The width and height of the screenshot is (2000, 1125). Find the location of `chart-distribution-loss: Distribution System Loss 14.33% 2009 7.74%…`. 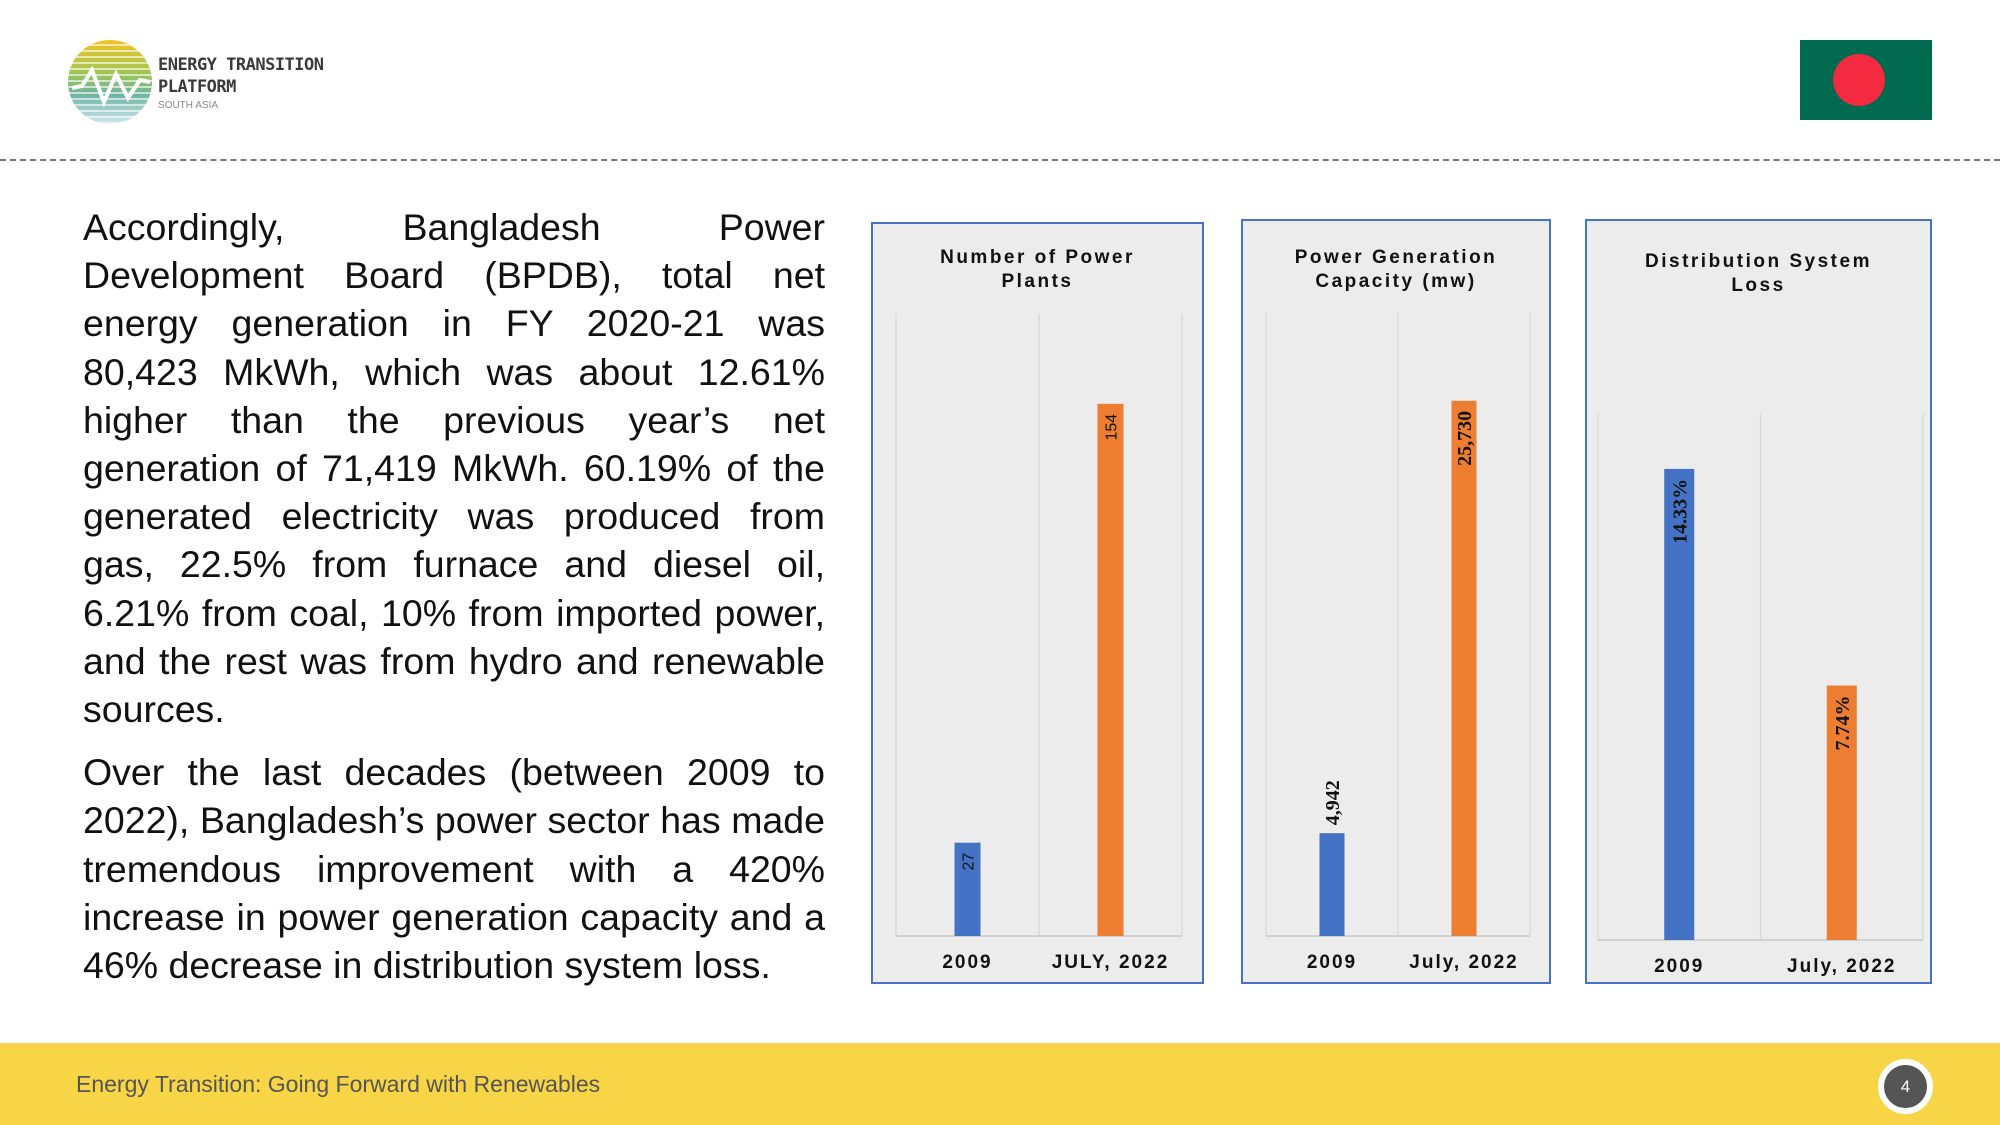

chart-distribution-loss: Distribution System Loss 14.33% 2009 7.74%… is located at coordinates (1758, 601).